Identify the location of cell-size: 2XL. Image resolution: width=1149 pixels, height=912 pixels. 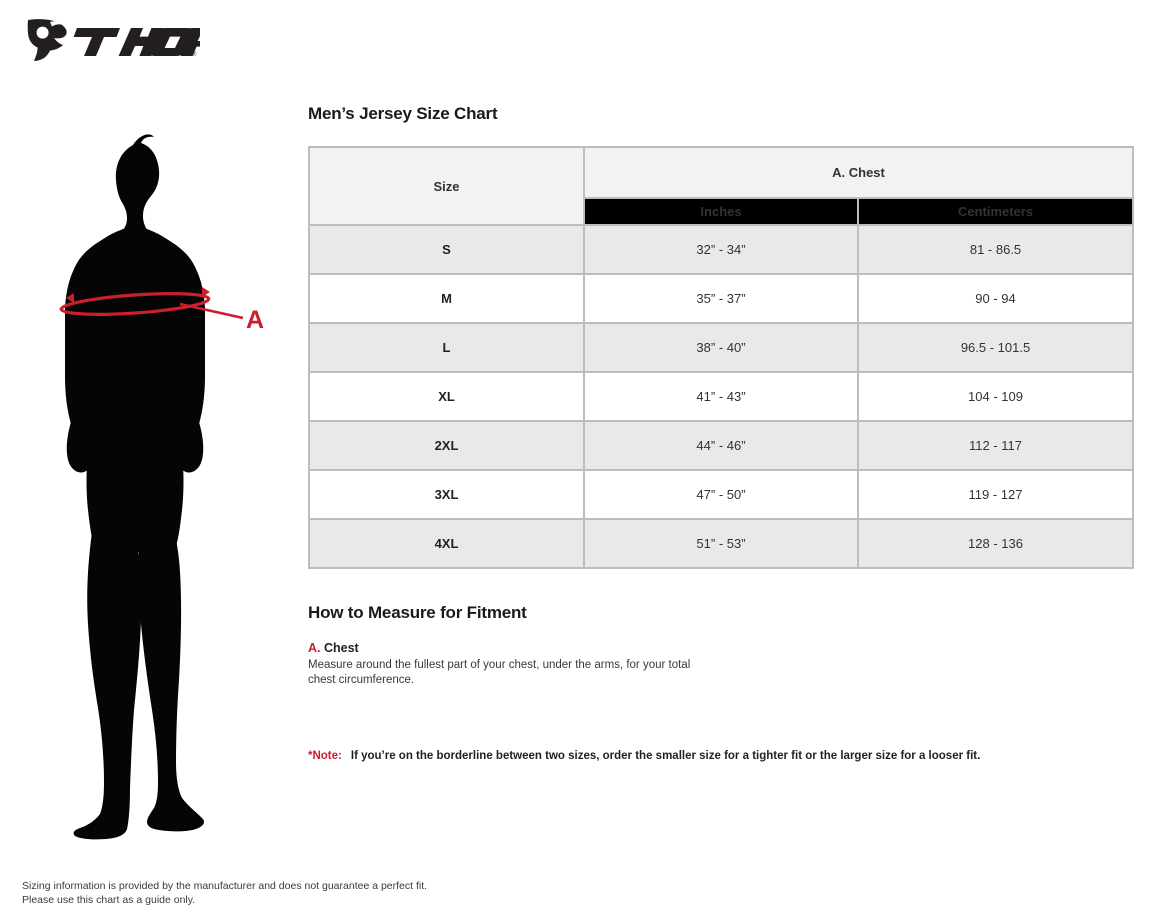
(446, 445).